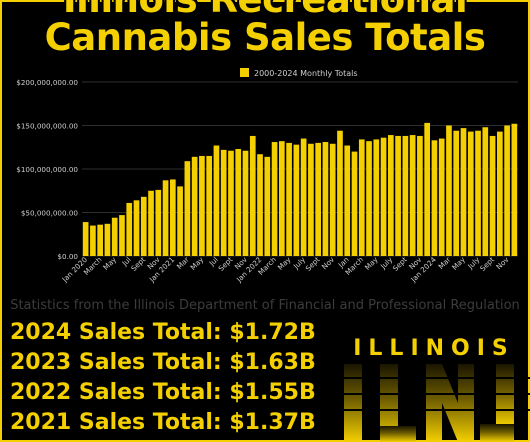 The image size is (530, 442). I want to click on bar-jun-2023, so click(383, 196).